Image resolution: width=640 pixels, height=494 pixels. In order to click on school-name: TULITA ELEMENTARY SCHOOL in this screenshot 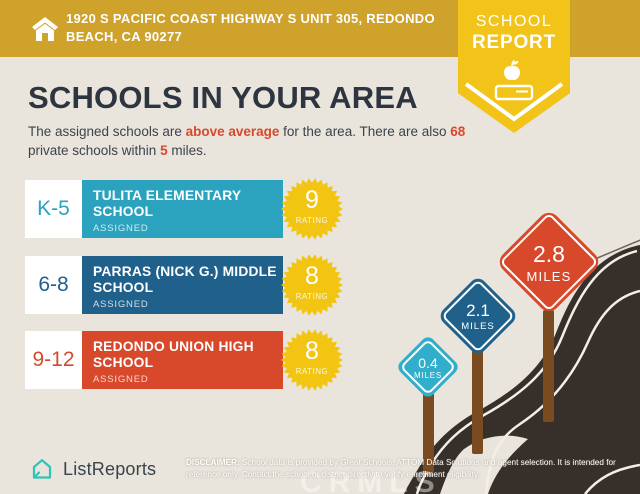, I will do `click(167, 204)`.